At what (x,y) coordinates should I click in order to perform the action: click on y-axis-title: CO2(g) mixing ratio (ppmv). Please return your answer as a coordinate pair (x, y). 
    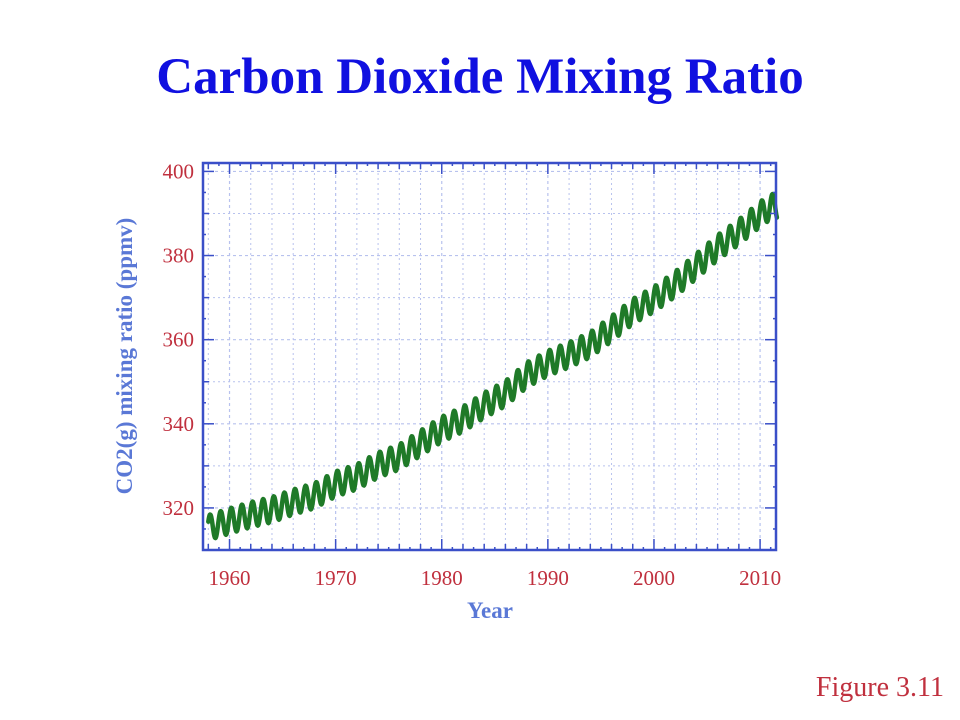
    Looking at the image, I should click on (124, 356).